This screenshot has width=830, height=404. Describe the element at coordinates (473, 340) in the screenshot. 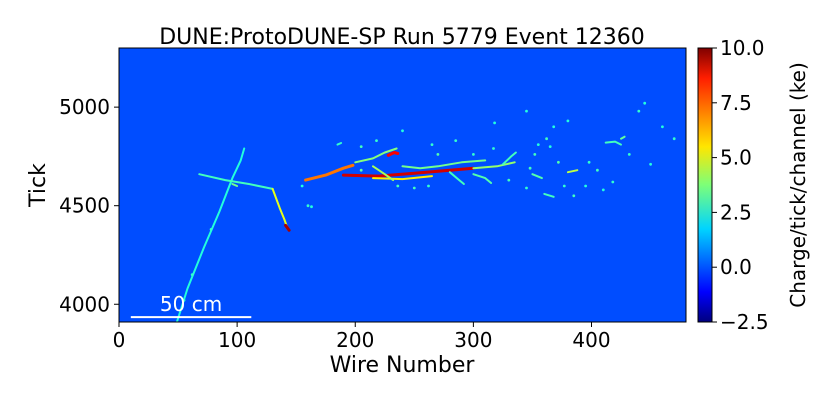

I see `x-tick-label: 300` at that location.